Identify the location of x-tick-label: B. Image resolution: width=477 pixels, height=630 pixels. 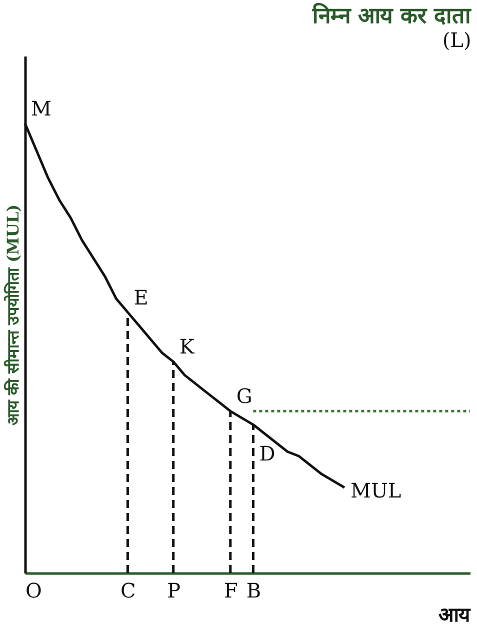
(254, 590).